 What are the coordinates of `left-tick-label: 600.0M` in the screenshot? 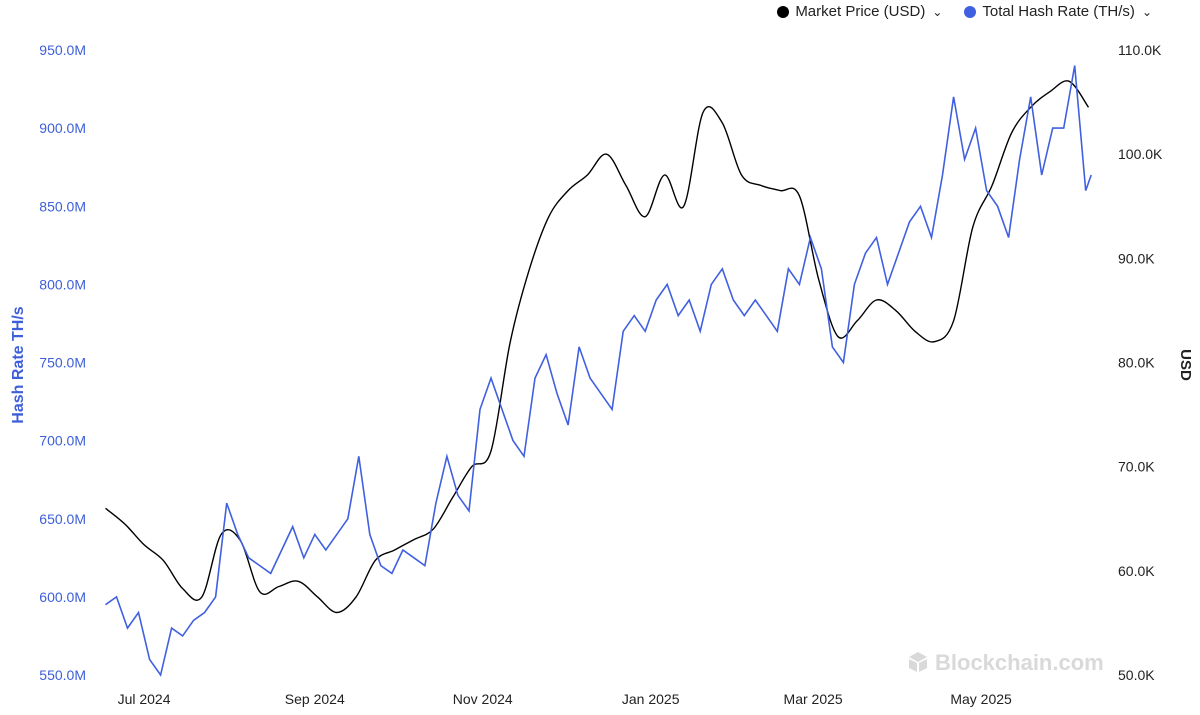 It's located at (62, 597).